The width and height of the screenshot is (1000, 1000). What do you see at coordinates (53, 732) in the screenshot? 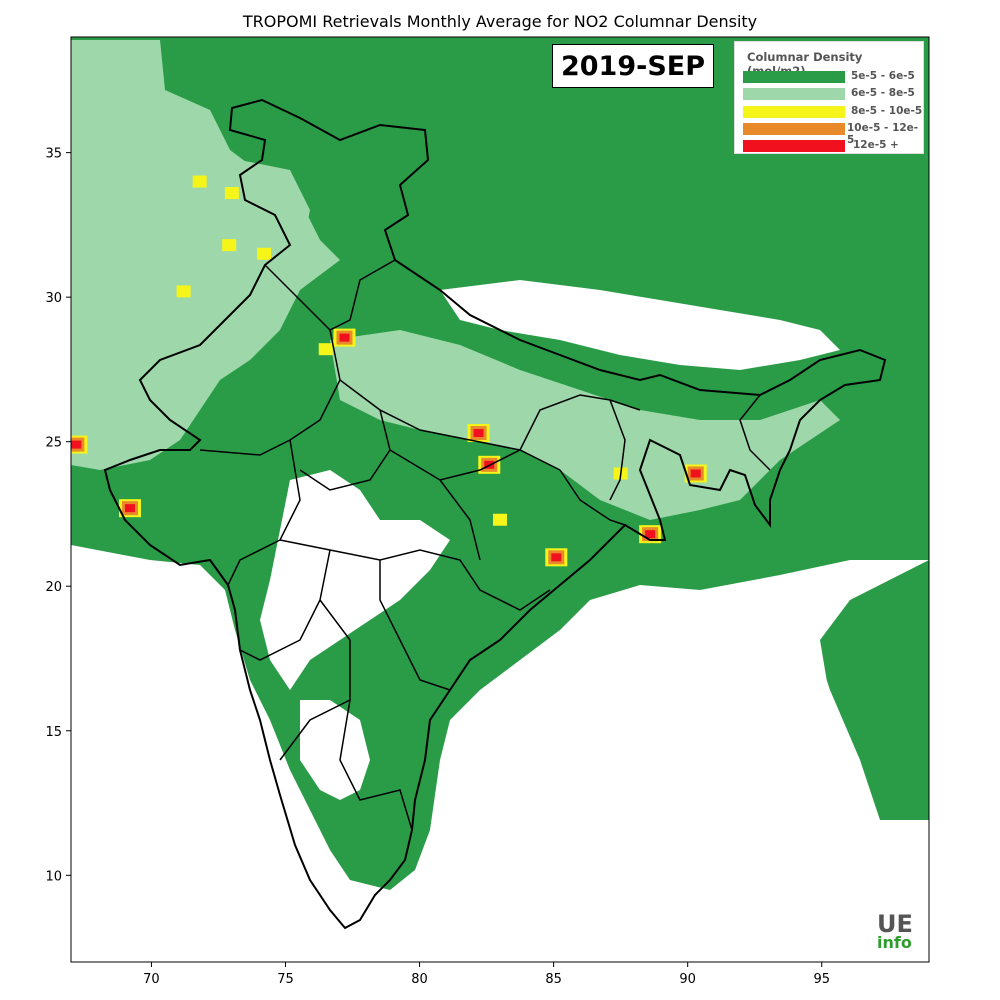
I see `y-tick-label: 15` at bounding box center [53, 732].